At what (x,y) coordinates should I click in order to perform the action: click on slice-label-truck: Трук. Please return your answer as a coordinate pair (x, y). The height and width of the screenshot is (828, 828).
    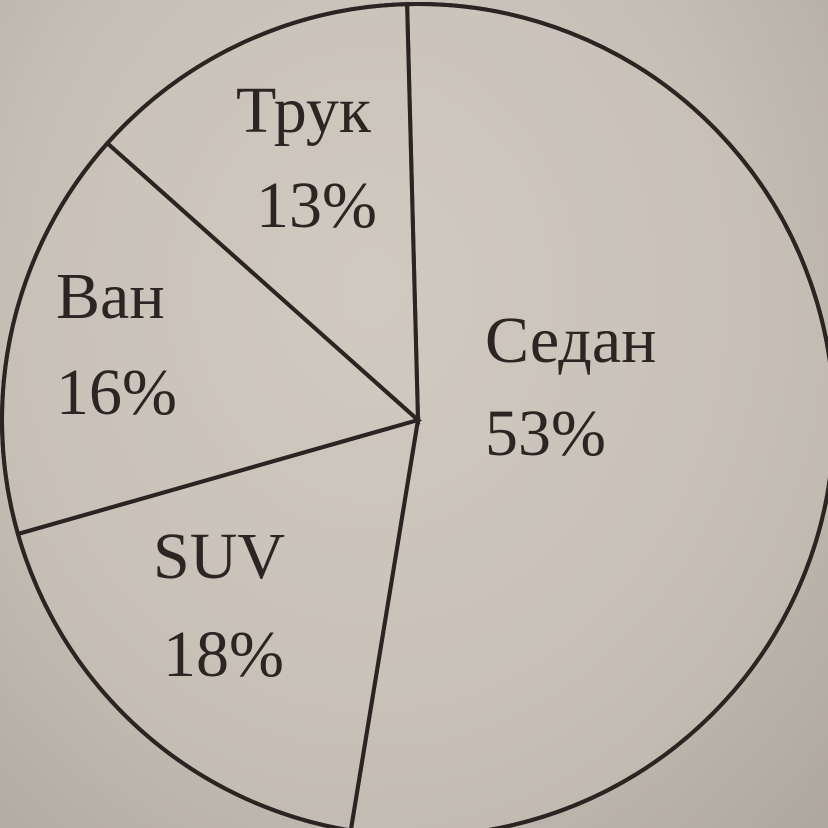
    Looking at the image, I should click on (304, 110).